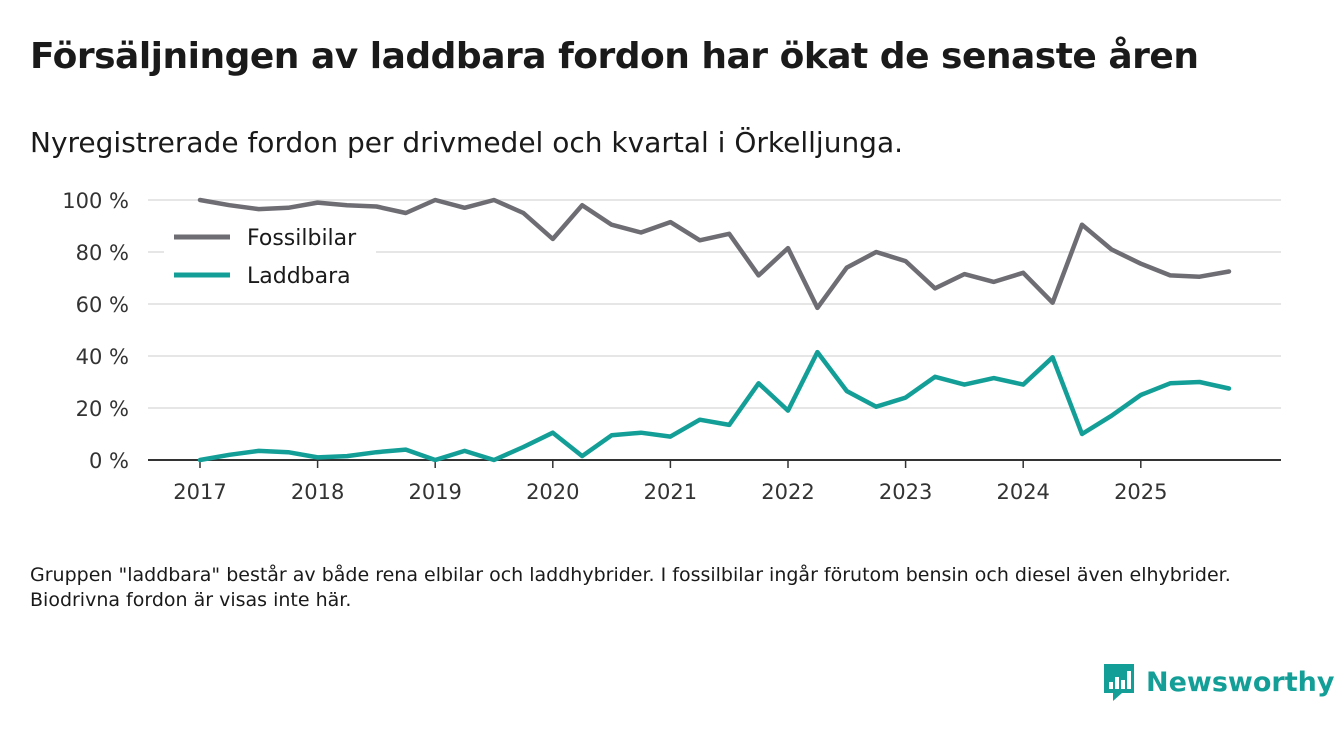 This screenshot has width=1340, height=733. Describe the element at coordinates (102, 357) in the screenshot. I see `y-tick-label: 40 %` at that location.